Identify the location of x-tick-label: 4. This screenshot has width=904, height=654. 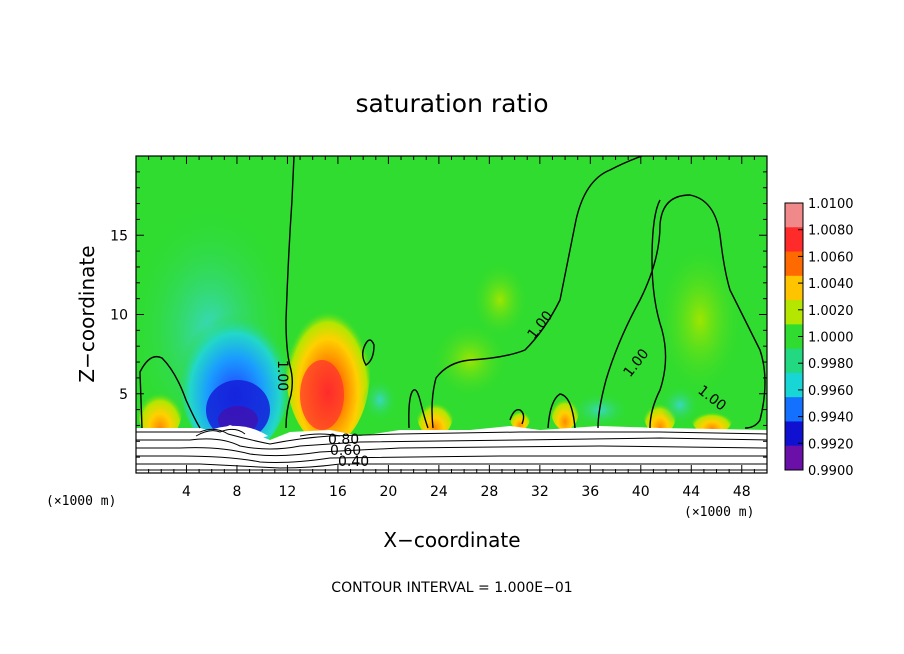
(186, 492).